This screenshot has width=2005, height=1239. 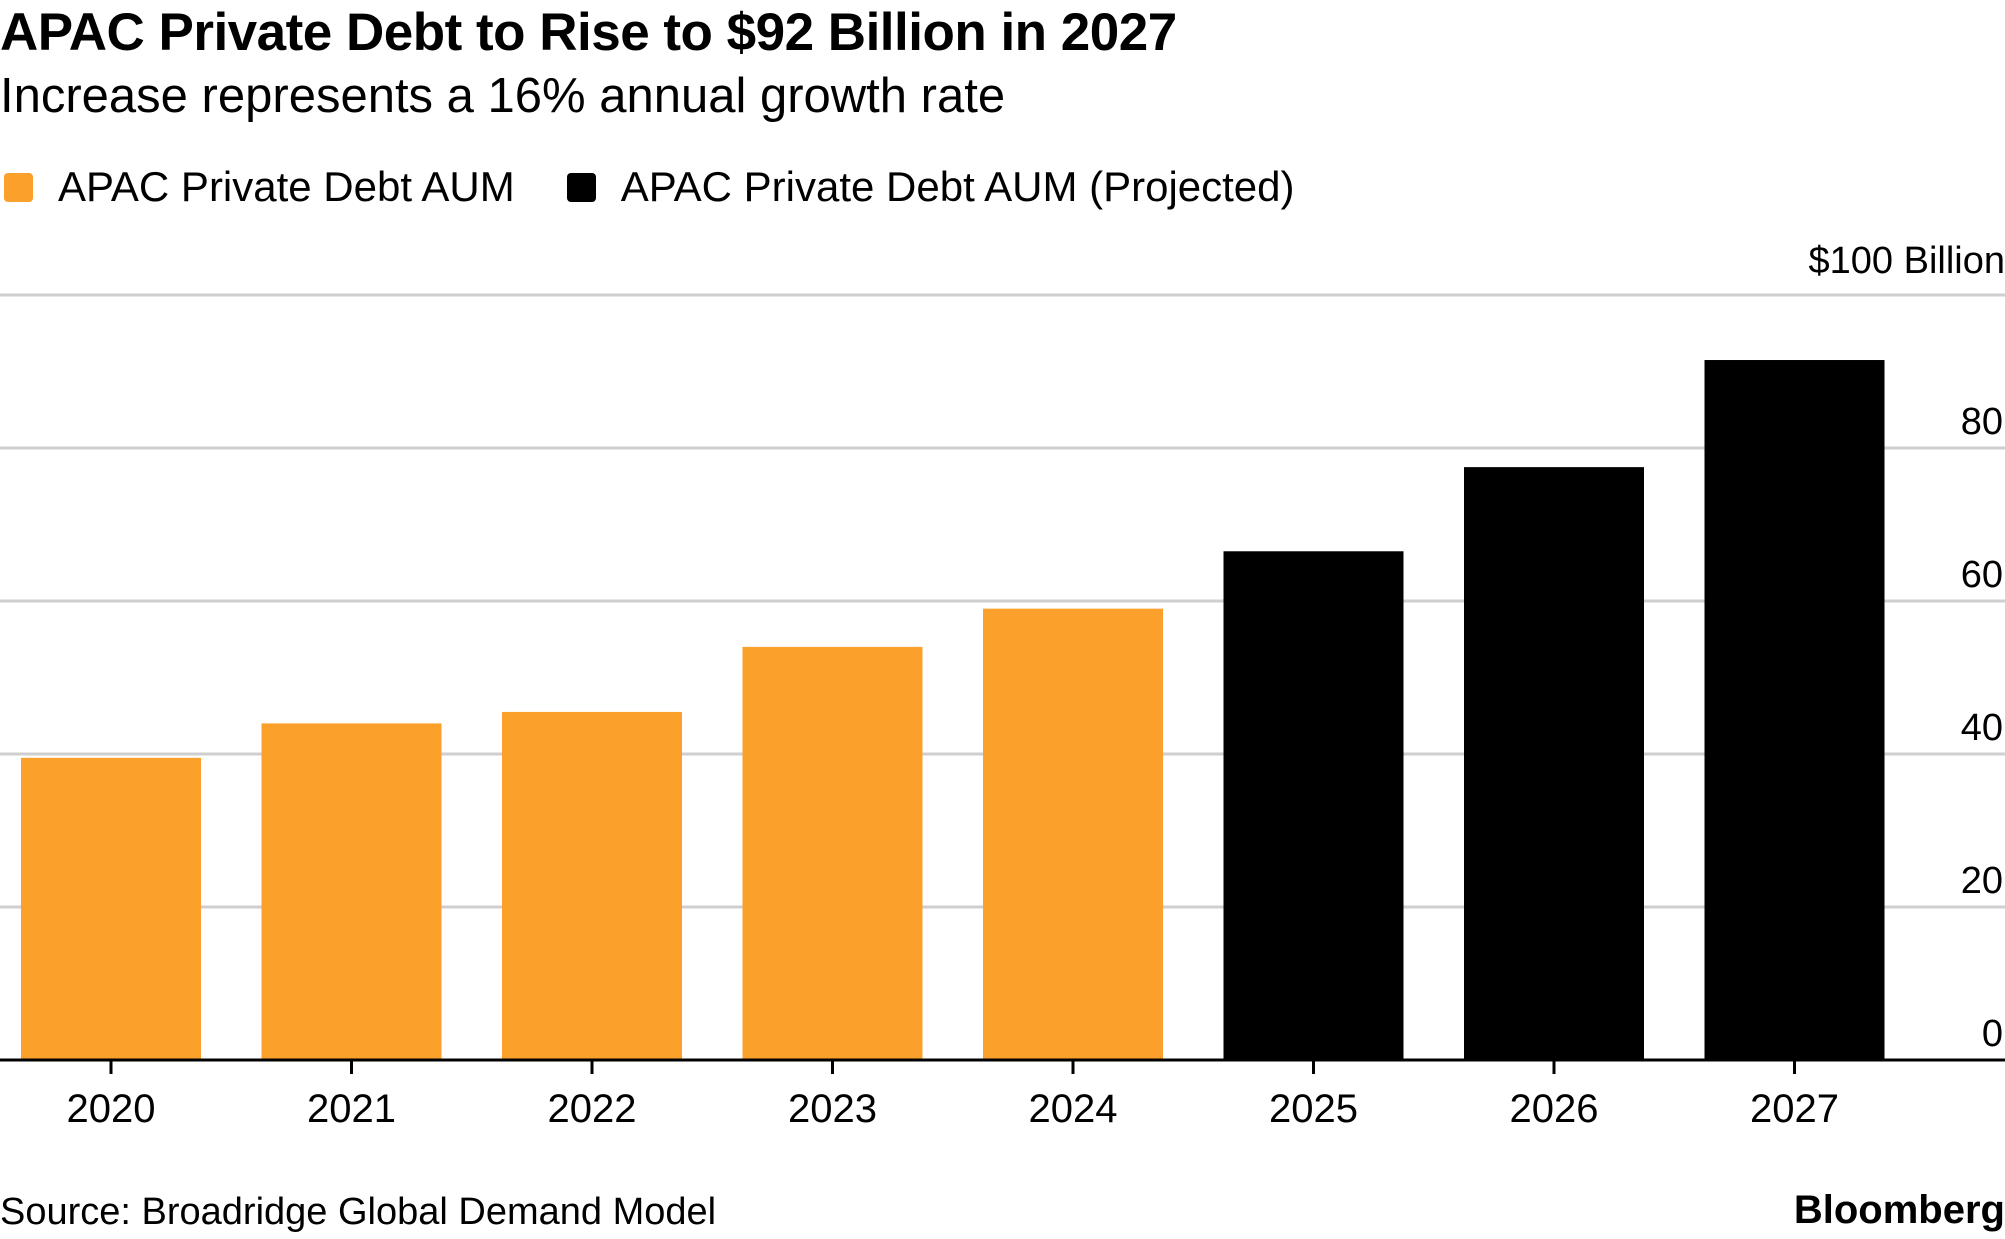 What do you see at coordinates (1982, 881) in the screenshot?
I see `y-tick-label-20: 20` at bounding box center [1982, 881].